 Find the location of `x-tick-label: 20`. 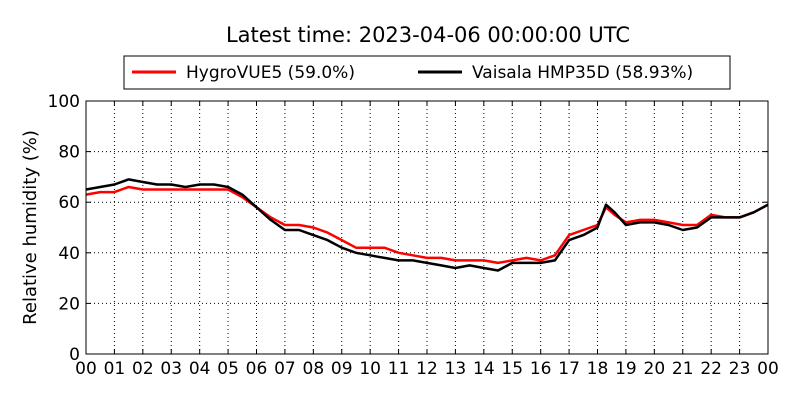

x-tick-label: 20 is located at coordinates (655, 369).